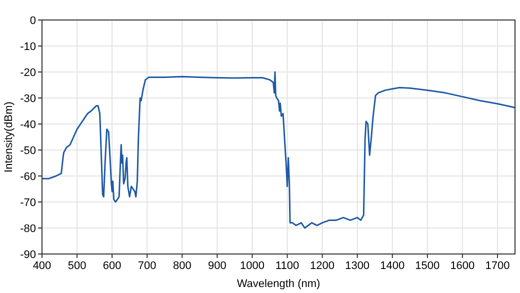  I want to click on x-tick-label: 900, so click(217, 266).